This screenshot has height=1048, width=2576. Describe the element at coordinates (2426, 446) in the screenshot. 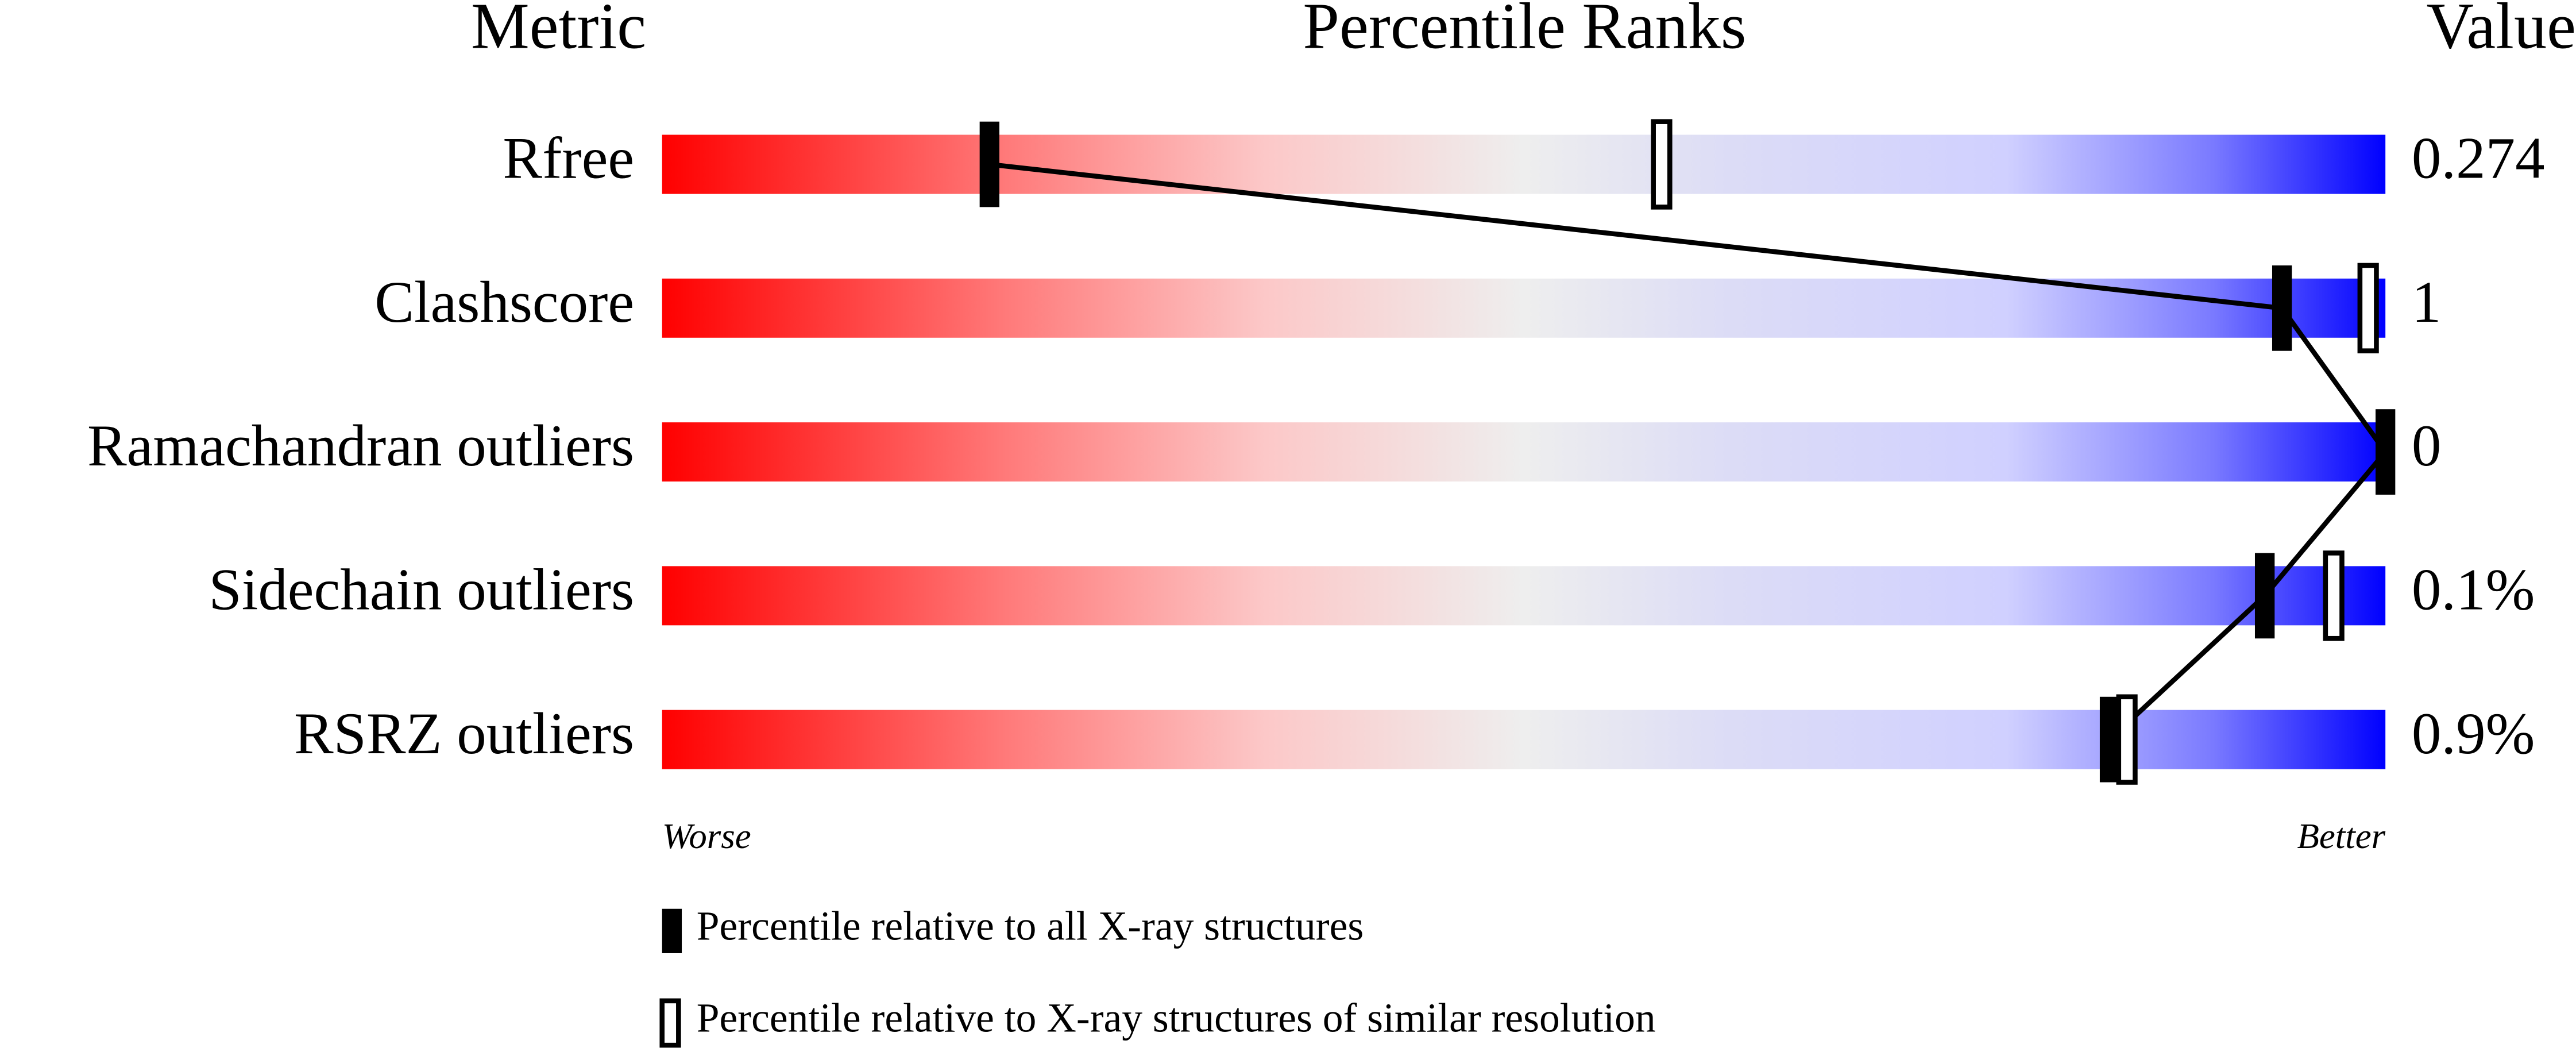

I see `metric-value: 0` at that location.